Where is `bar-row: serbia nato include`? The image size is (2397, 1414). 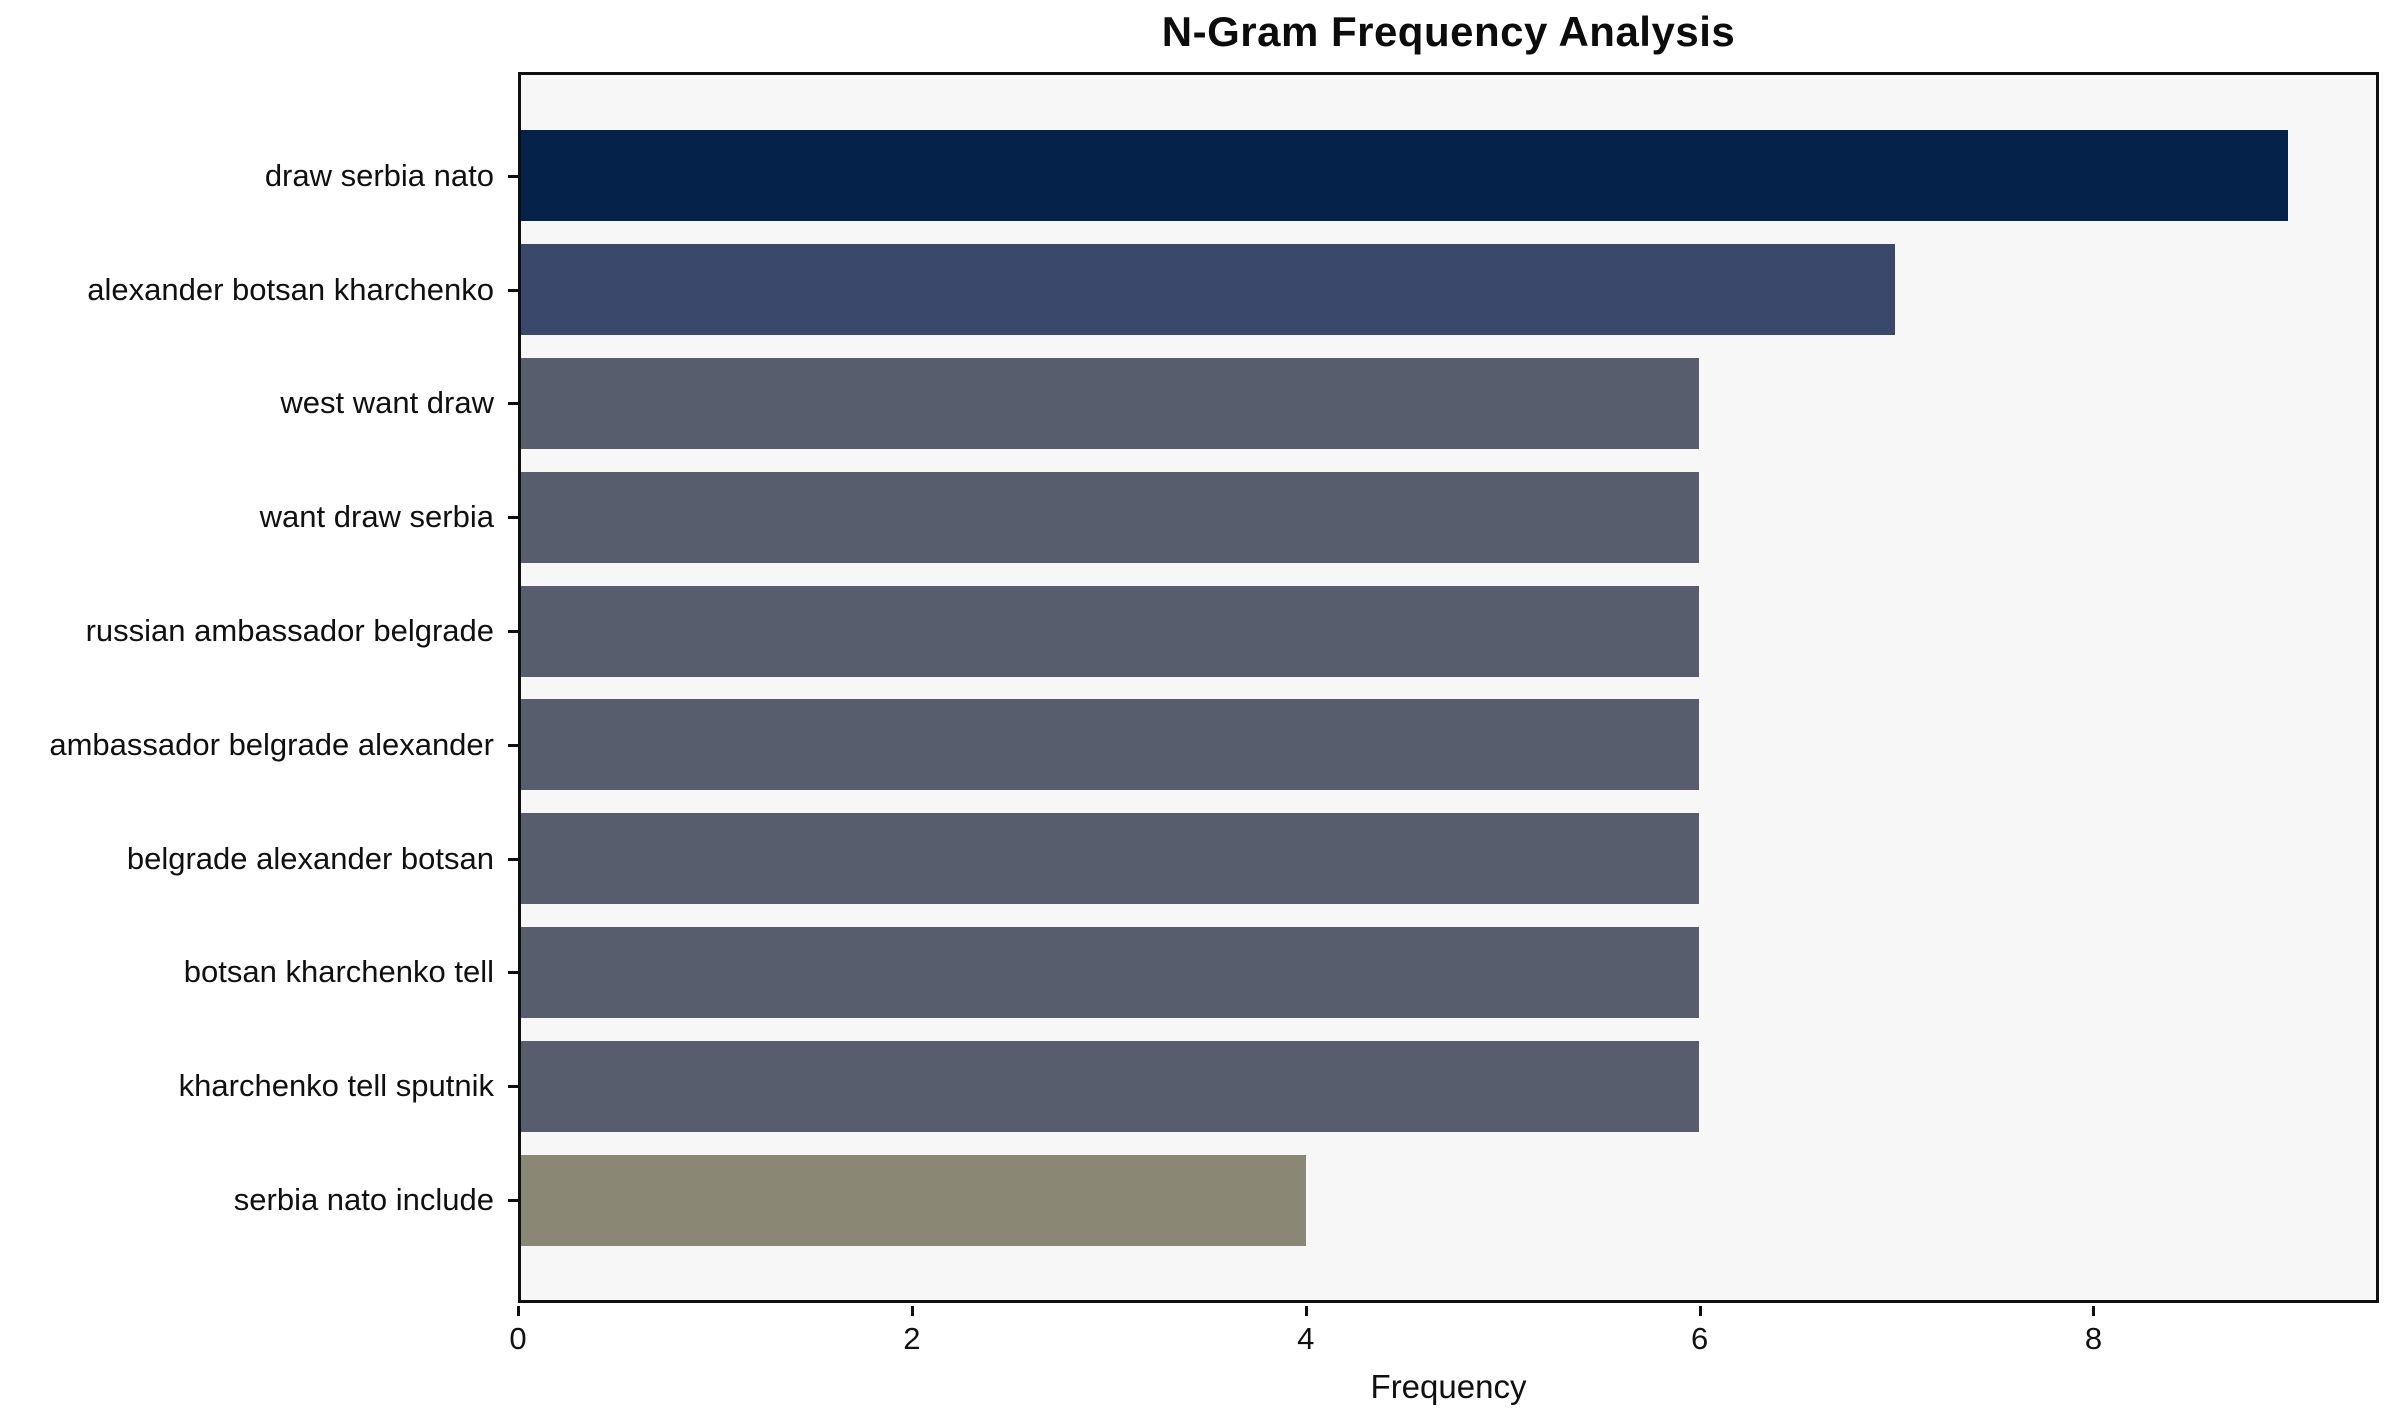
bar-row: serbia nato include is located at coordinates (1305, 1200).